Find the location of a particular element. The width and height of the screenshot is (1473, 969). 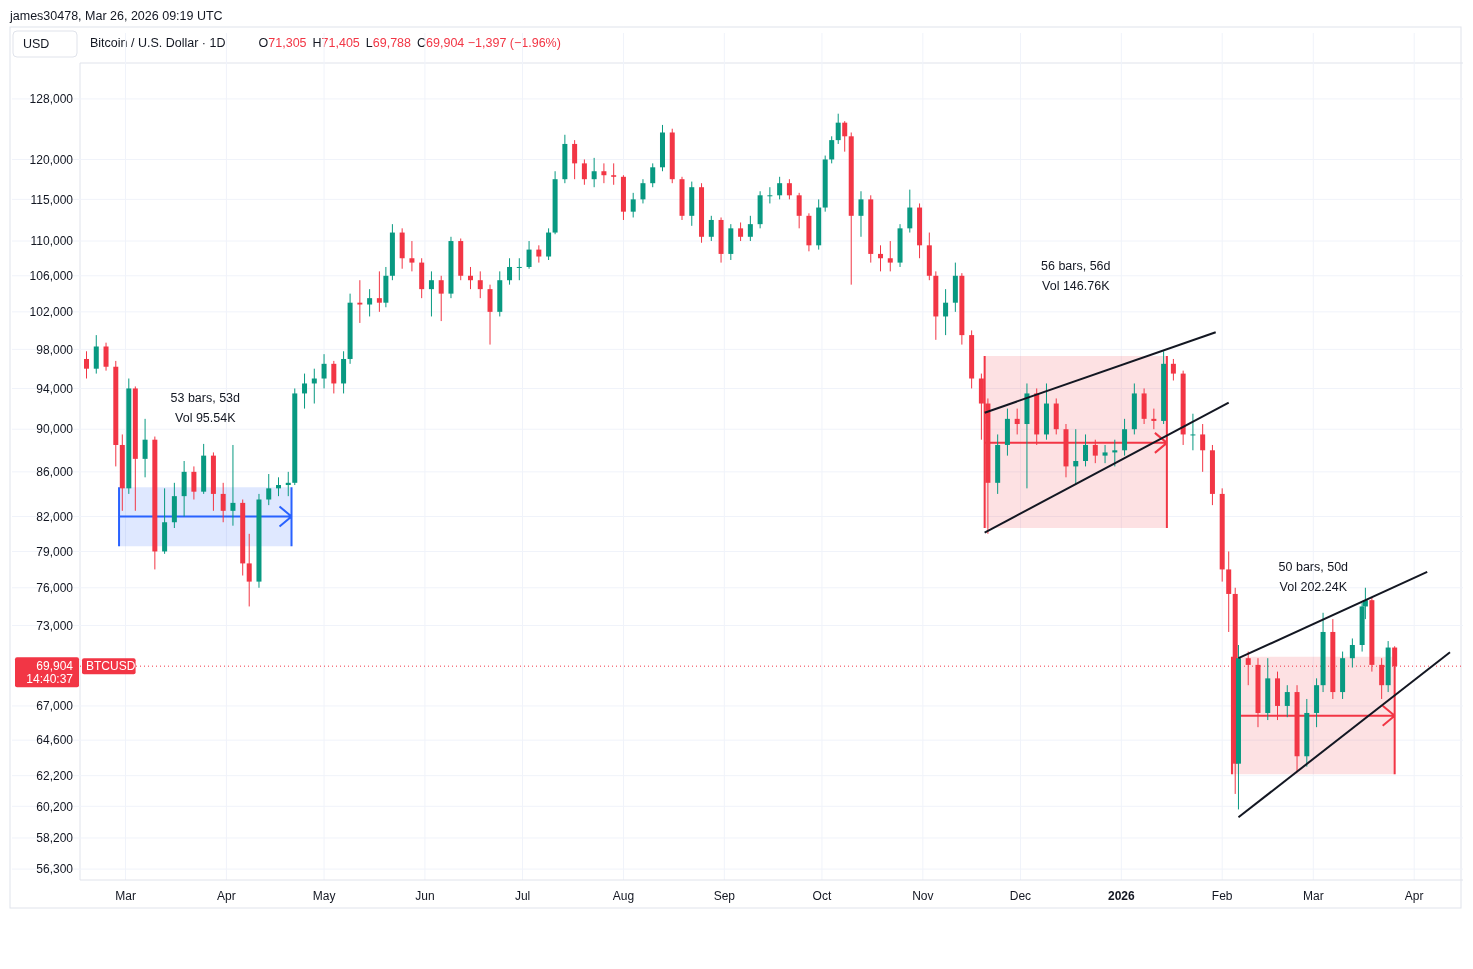

y-tick-label: 58,200 is located at coordinates (55, 838).